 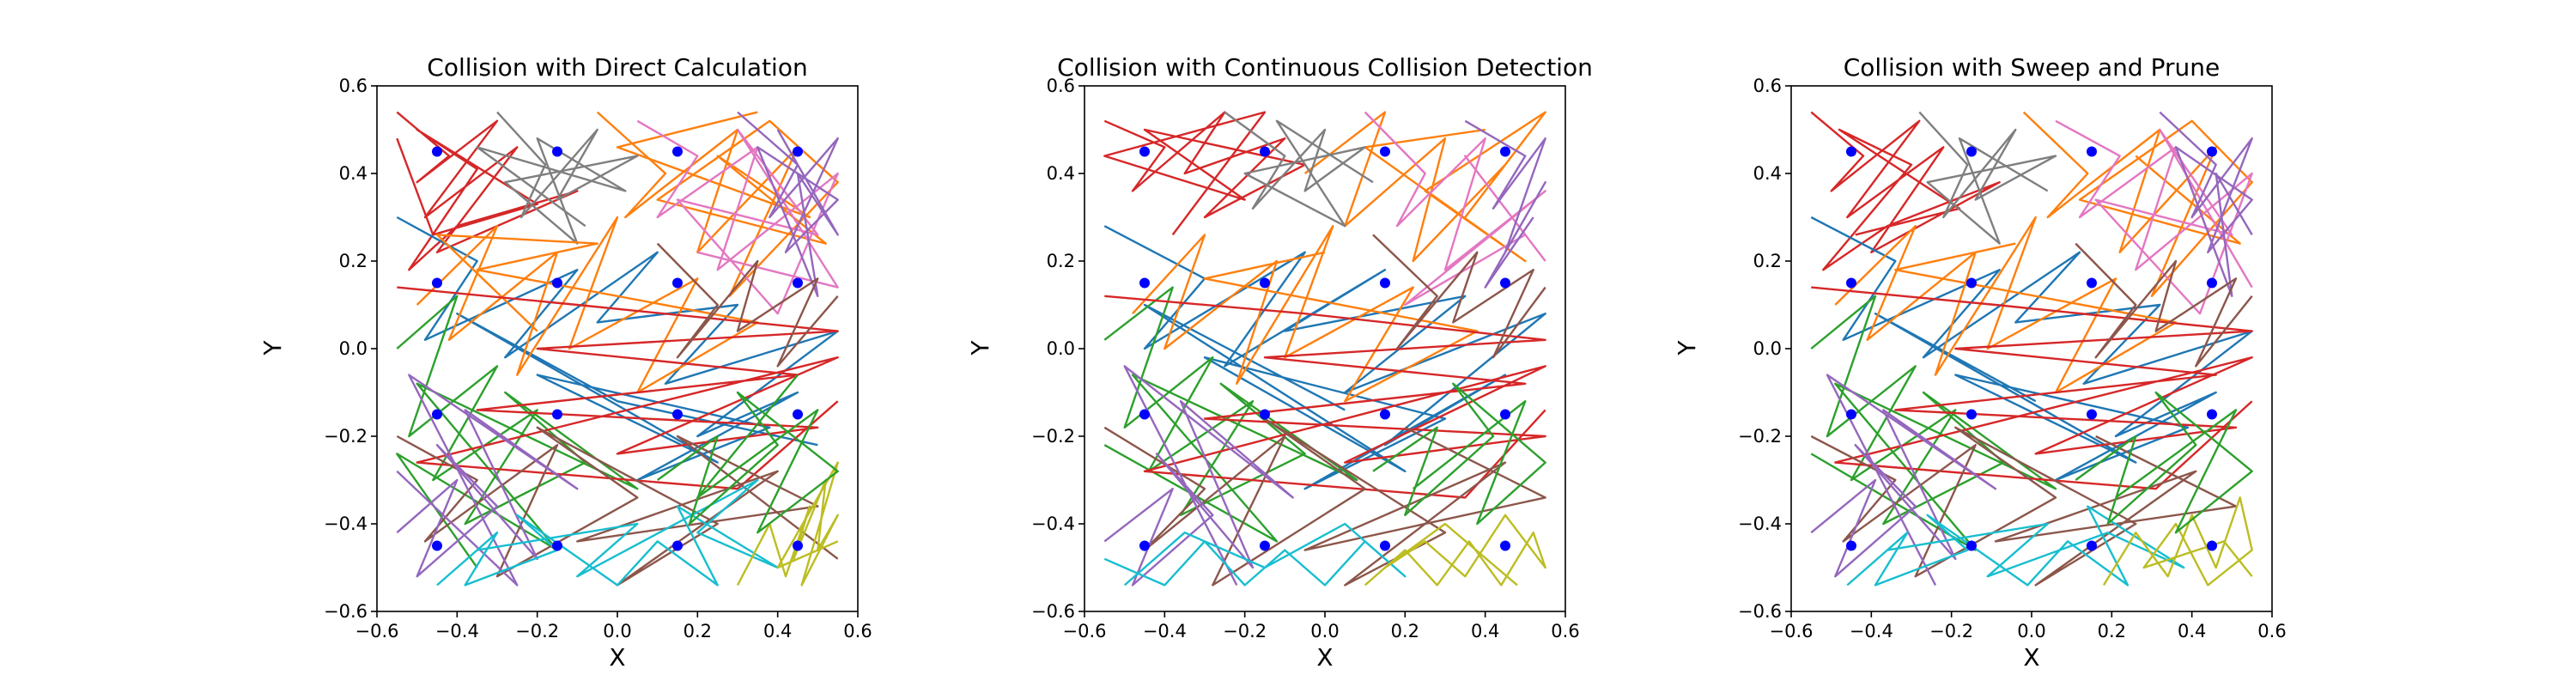 I want to click on subplot-title: Collision with Sweep and Prune, so click(x=2032, y=67).